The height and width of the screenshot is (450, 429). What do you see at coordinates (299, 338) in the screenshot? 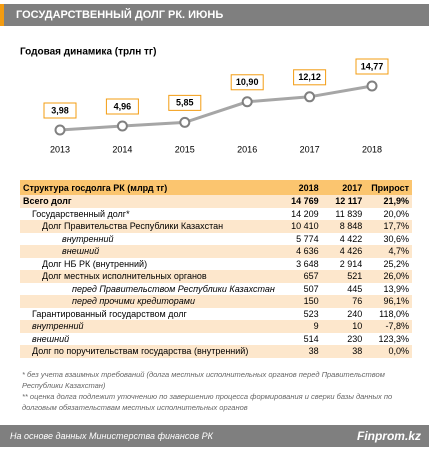
I see `cell: 514` at bounding box center [299, 338].